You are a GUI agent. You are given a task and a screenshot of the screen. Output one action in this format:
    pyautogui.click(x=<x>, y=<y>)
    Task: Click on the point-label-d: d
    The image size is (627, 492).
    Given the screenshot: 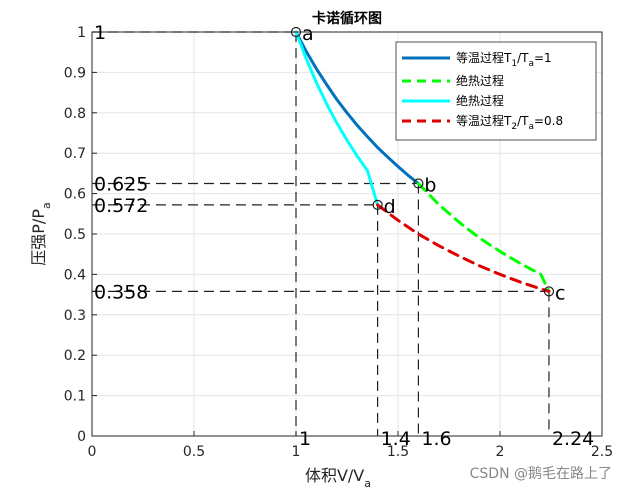 What is the action you would take?
    pyautogui.click(x=390, y=207)
    